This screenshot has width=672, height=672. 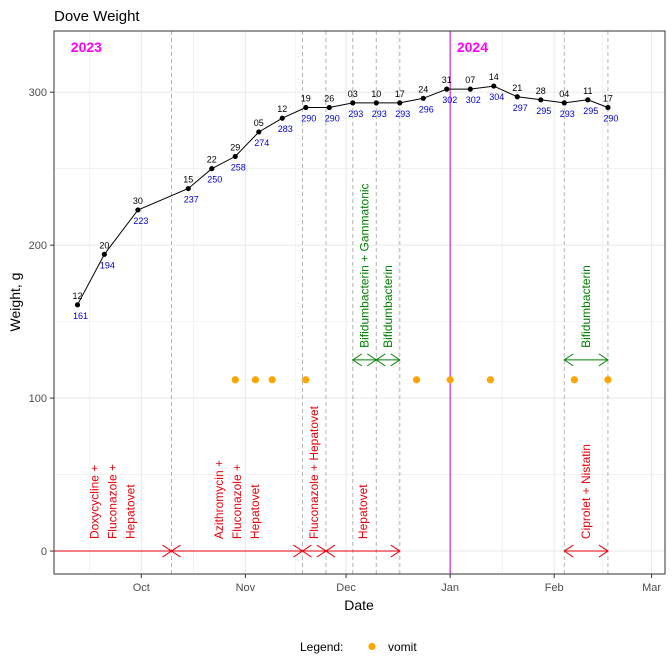 What do you see at coordinates (107, 265) in the screenshot?
I see `point-weight-label: 194` at bounding box center [107, 265].